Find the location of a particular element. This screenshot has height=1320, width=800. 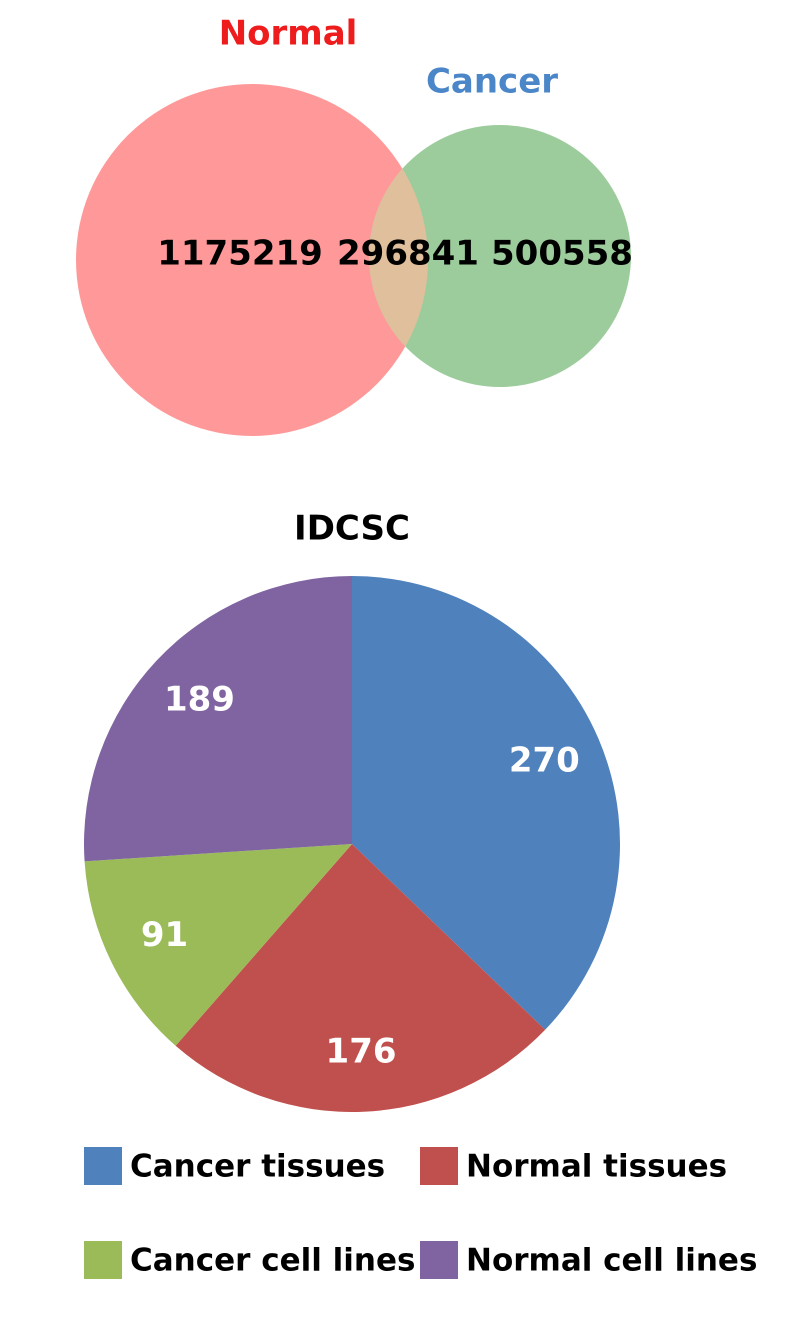

slice-label: 176 is located at coordinates (361, 1051).